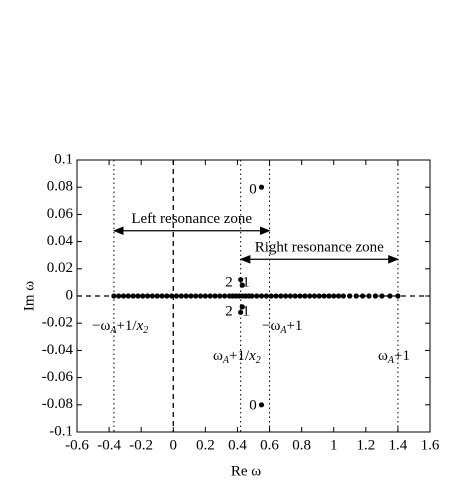  What do you see at coordinates (29, 296) in the screenshot?
I see `y-axis-label: Im ω` at bounding box center [29, 296].